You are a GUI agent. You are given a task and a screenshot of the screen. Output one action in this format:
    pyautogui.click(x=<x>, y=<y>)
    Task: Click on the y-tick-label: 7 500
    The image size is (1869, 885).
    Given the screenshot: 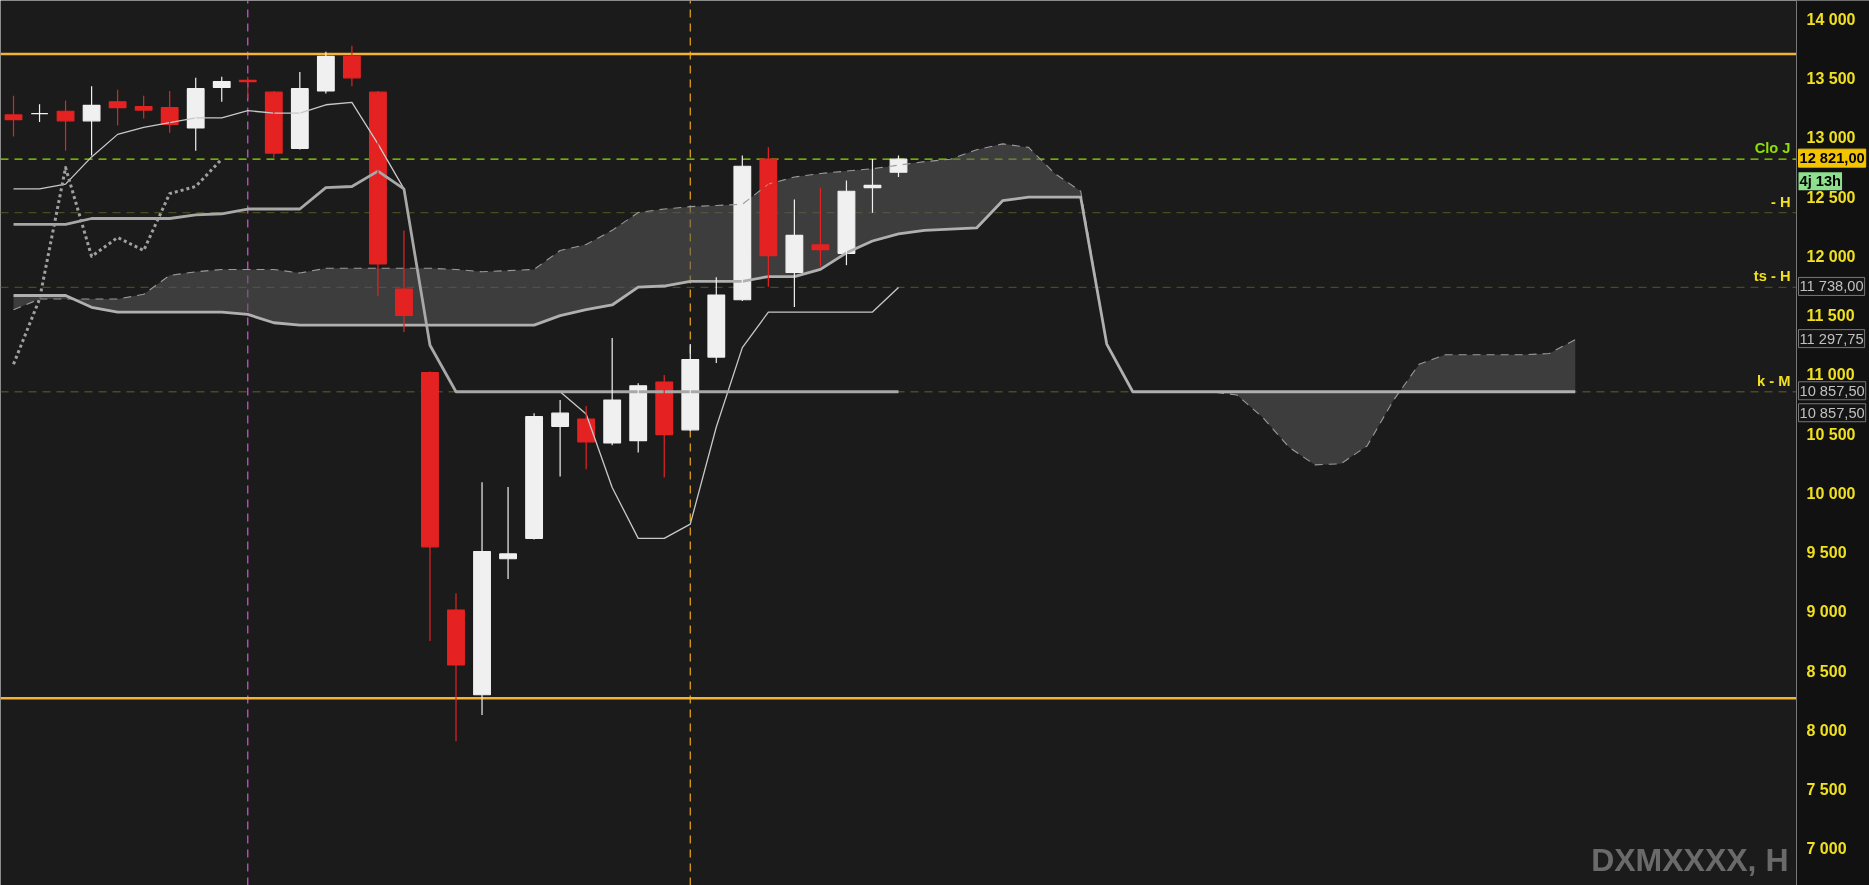 What is the action you would take?
    pyautogui.click(x=1826, y=790)
    